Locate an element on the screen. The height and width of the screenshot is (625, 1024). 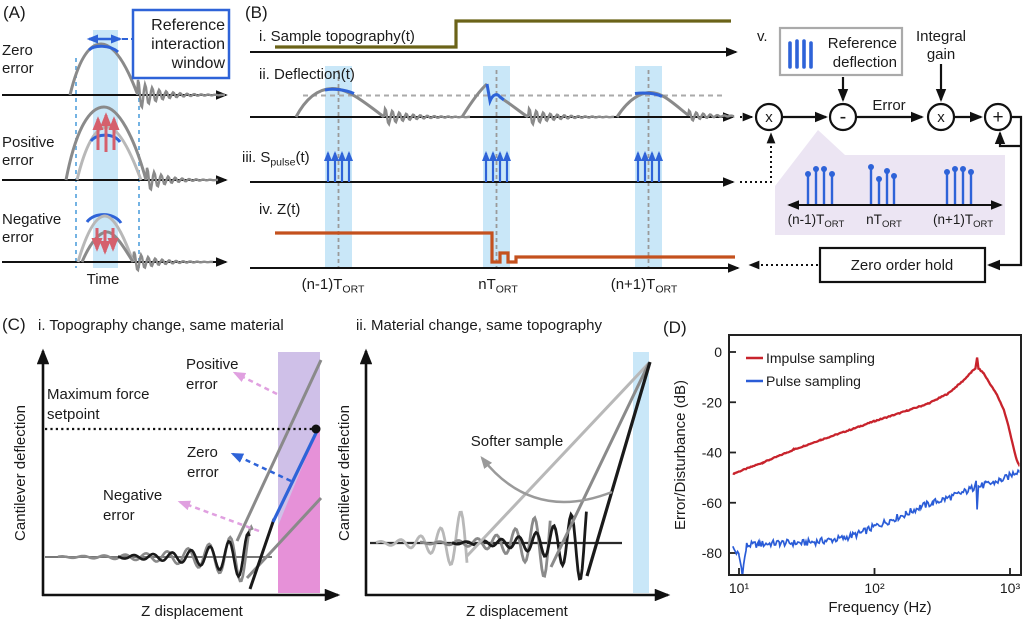
reference-deflection-box is located at coordinates (841, 51).